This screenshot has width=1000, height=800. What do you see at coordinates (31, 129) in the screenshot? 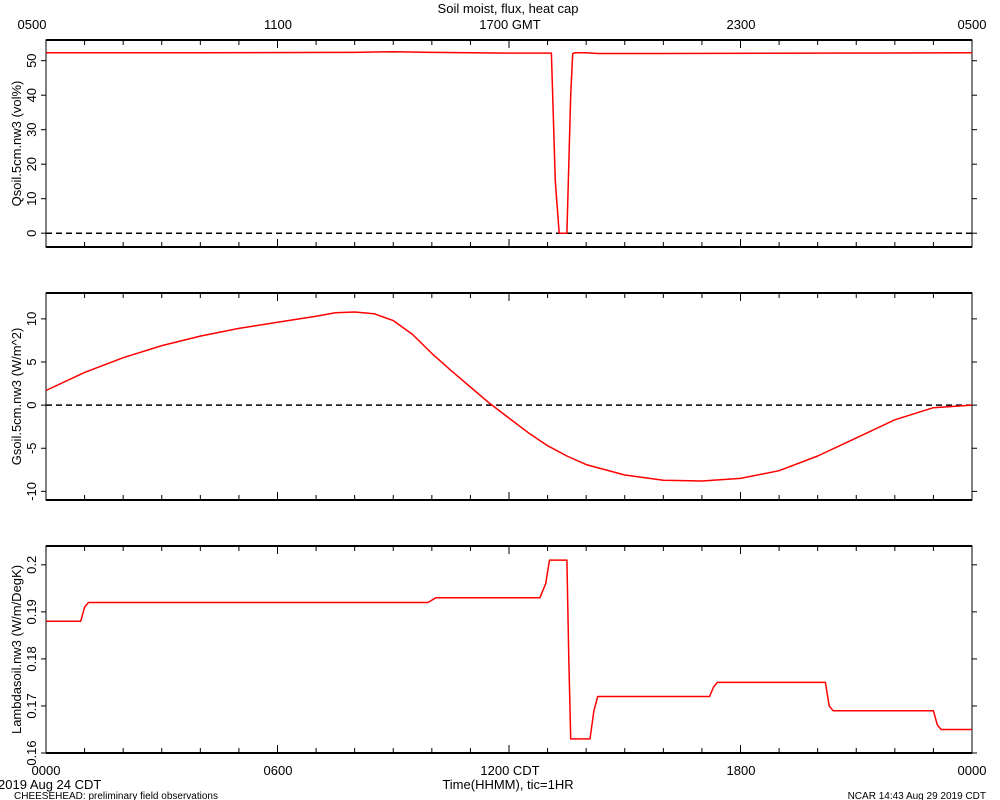
I see `y-tick-label: 30` at bounding box center [31, 129].